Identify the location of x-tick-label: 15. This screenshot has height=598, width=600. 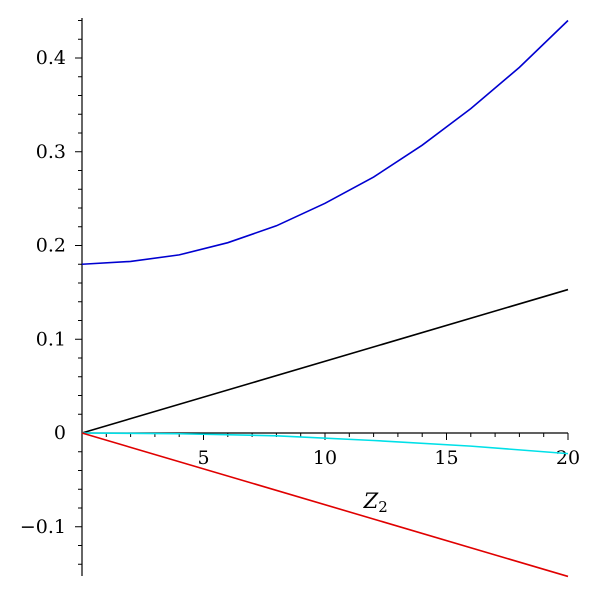
(446, 458).